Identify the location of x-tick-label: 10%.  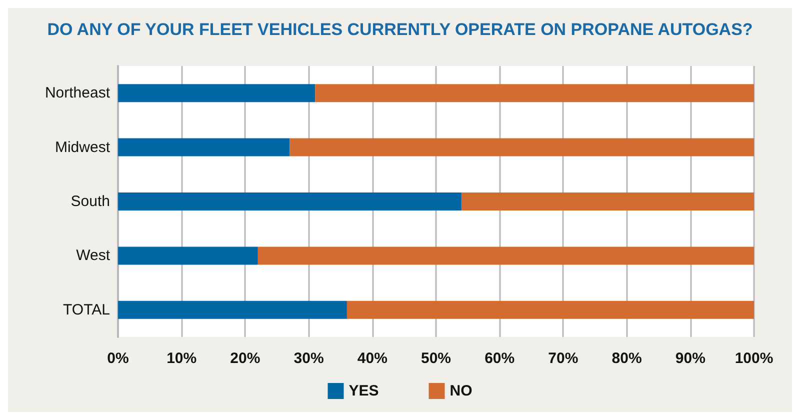
(181, 358).